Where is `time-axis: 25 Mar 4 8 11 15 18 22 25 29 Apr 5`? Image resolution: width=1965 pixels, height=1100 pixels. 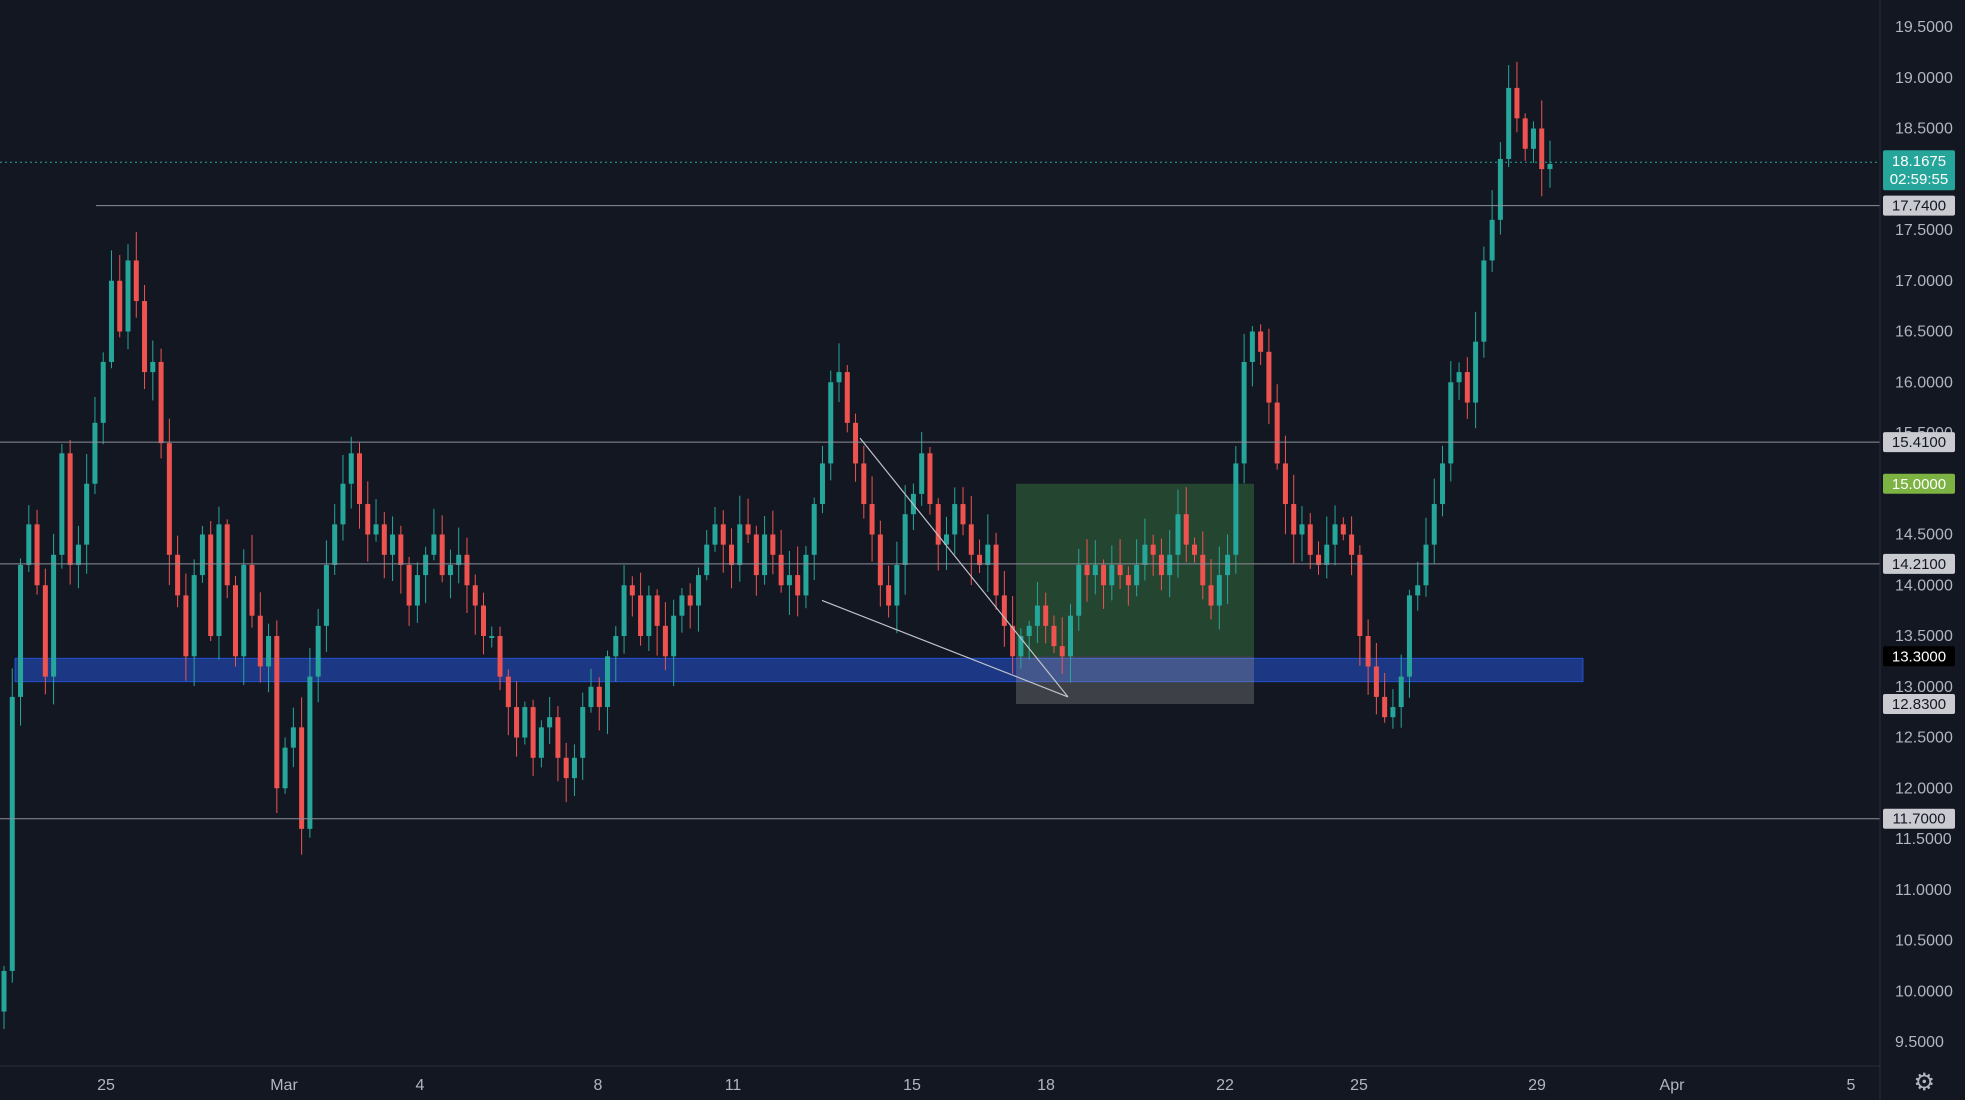 time-axis: 25 Mar 4 8 11 15 18 22 25 29 Apr 5 is located at coordinates (940, 1079).